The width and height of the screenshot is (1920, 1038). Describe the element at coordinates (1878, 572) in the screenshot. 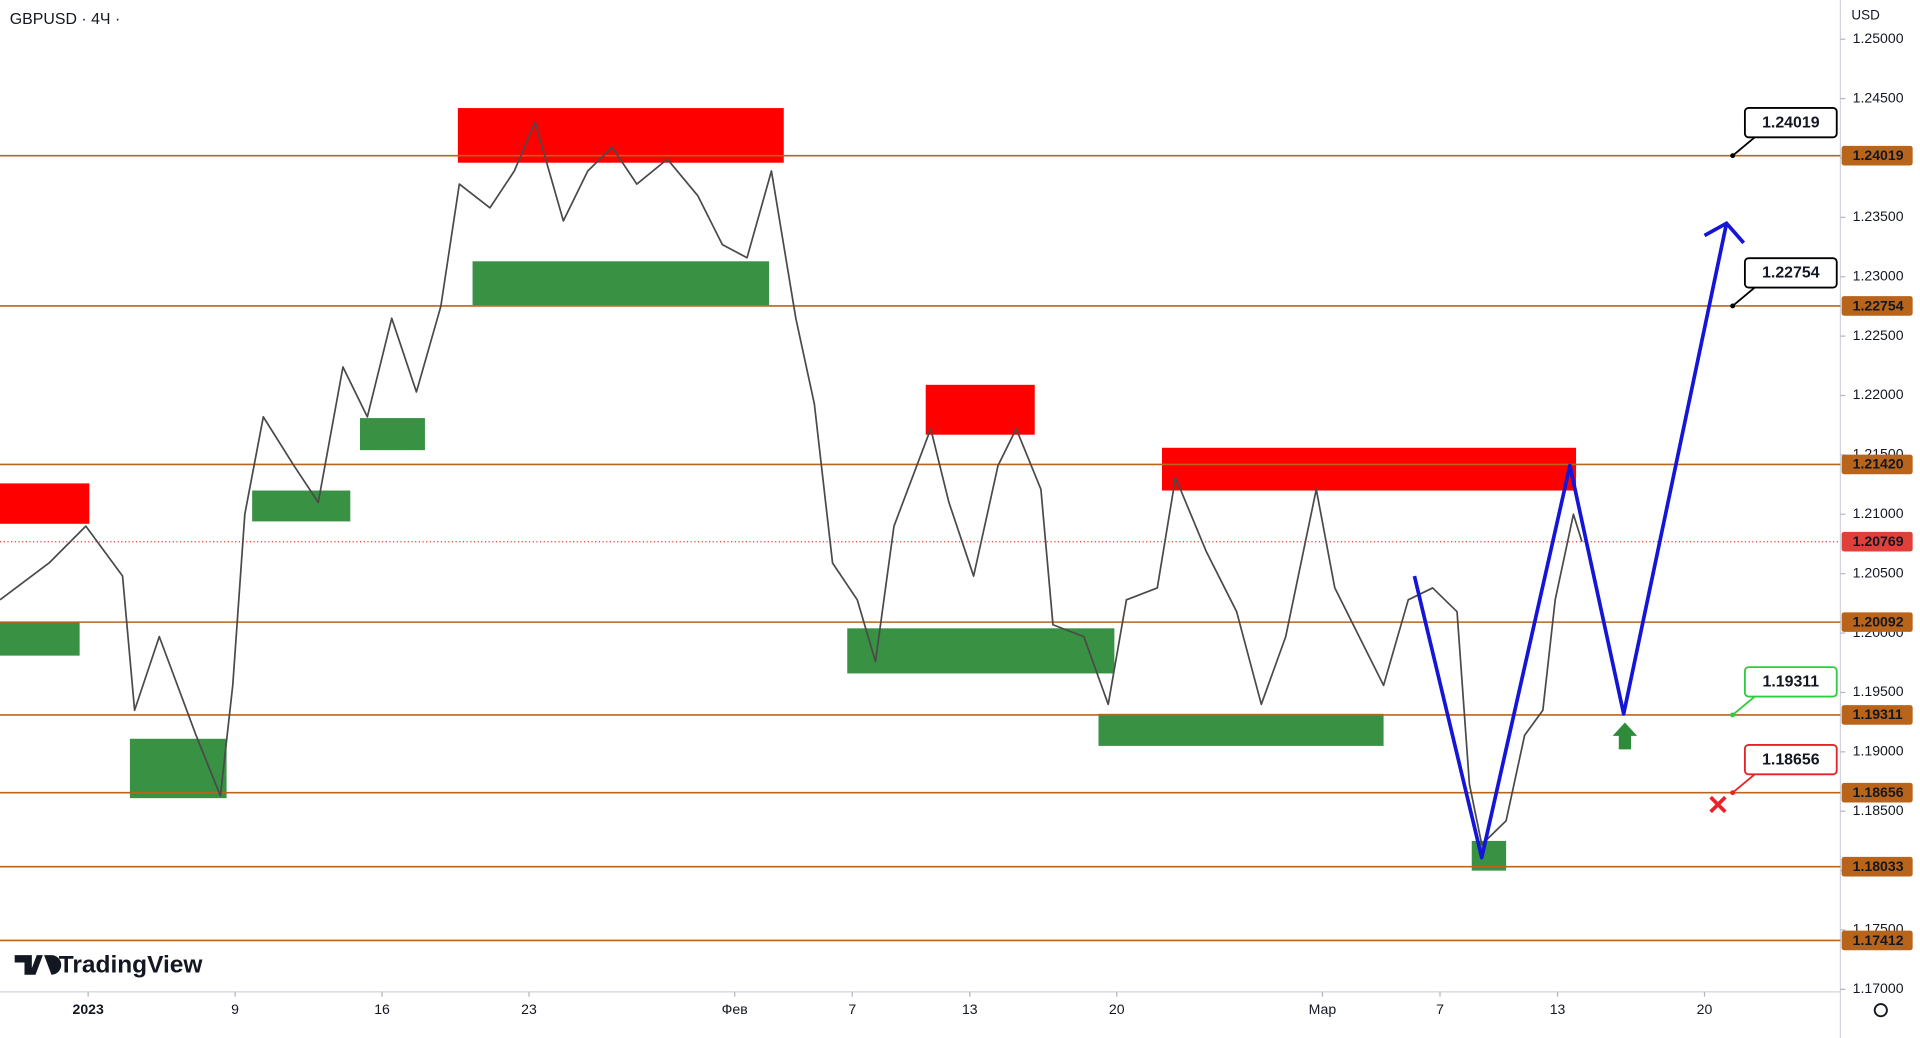

I see `y-tick-label: 1.20500` at that location.